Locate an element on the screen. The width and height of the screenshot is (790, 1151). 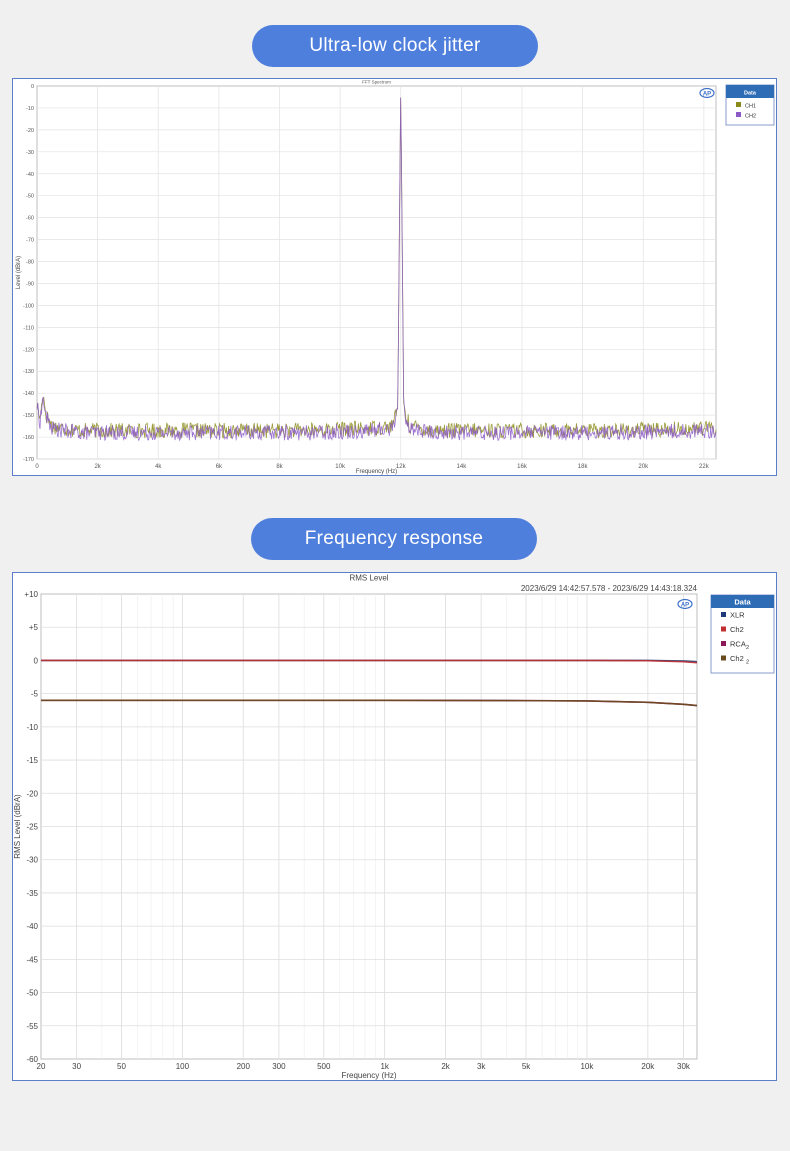
y-axis-label: RMS Level (dBrA) is located at coordinates (17, 826).